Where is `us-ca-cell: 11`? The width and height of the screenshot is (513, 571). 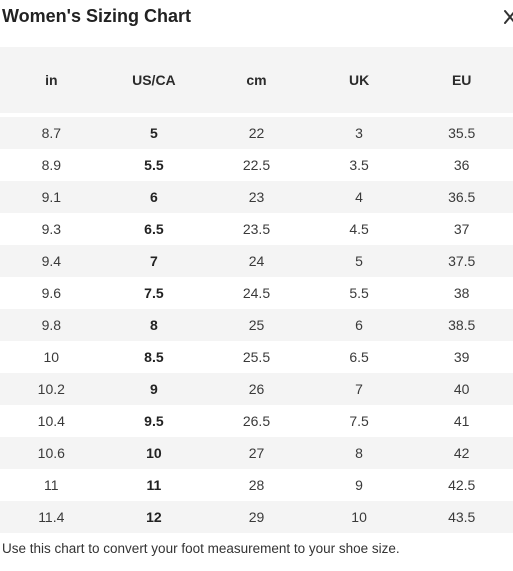 us-ca-cell: 11 is located at coordinates (154, 485).